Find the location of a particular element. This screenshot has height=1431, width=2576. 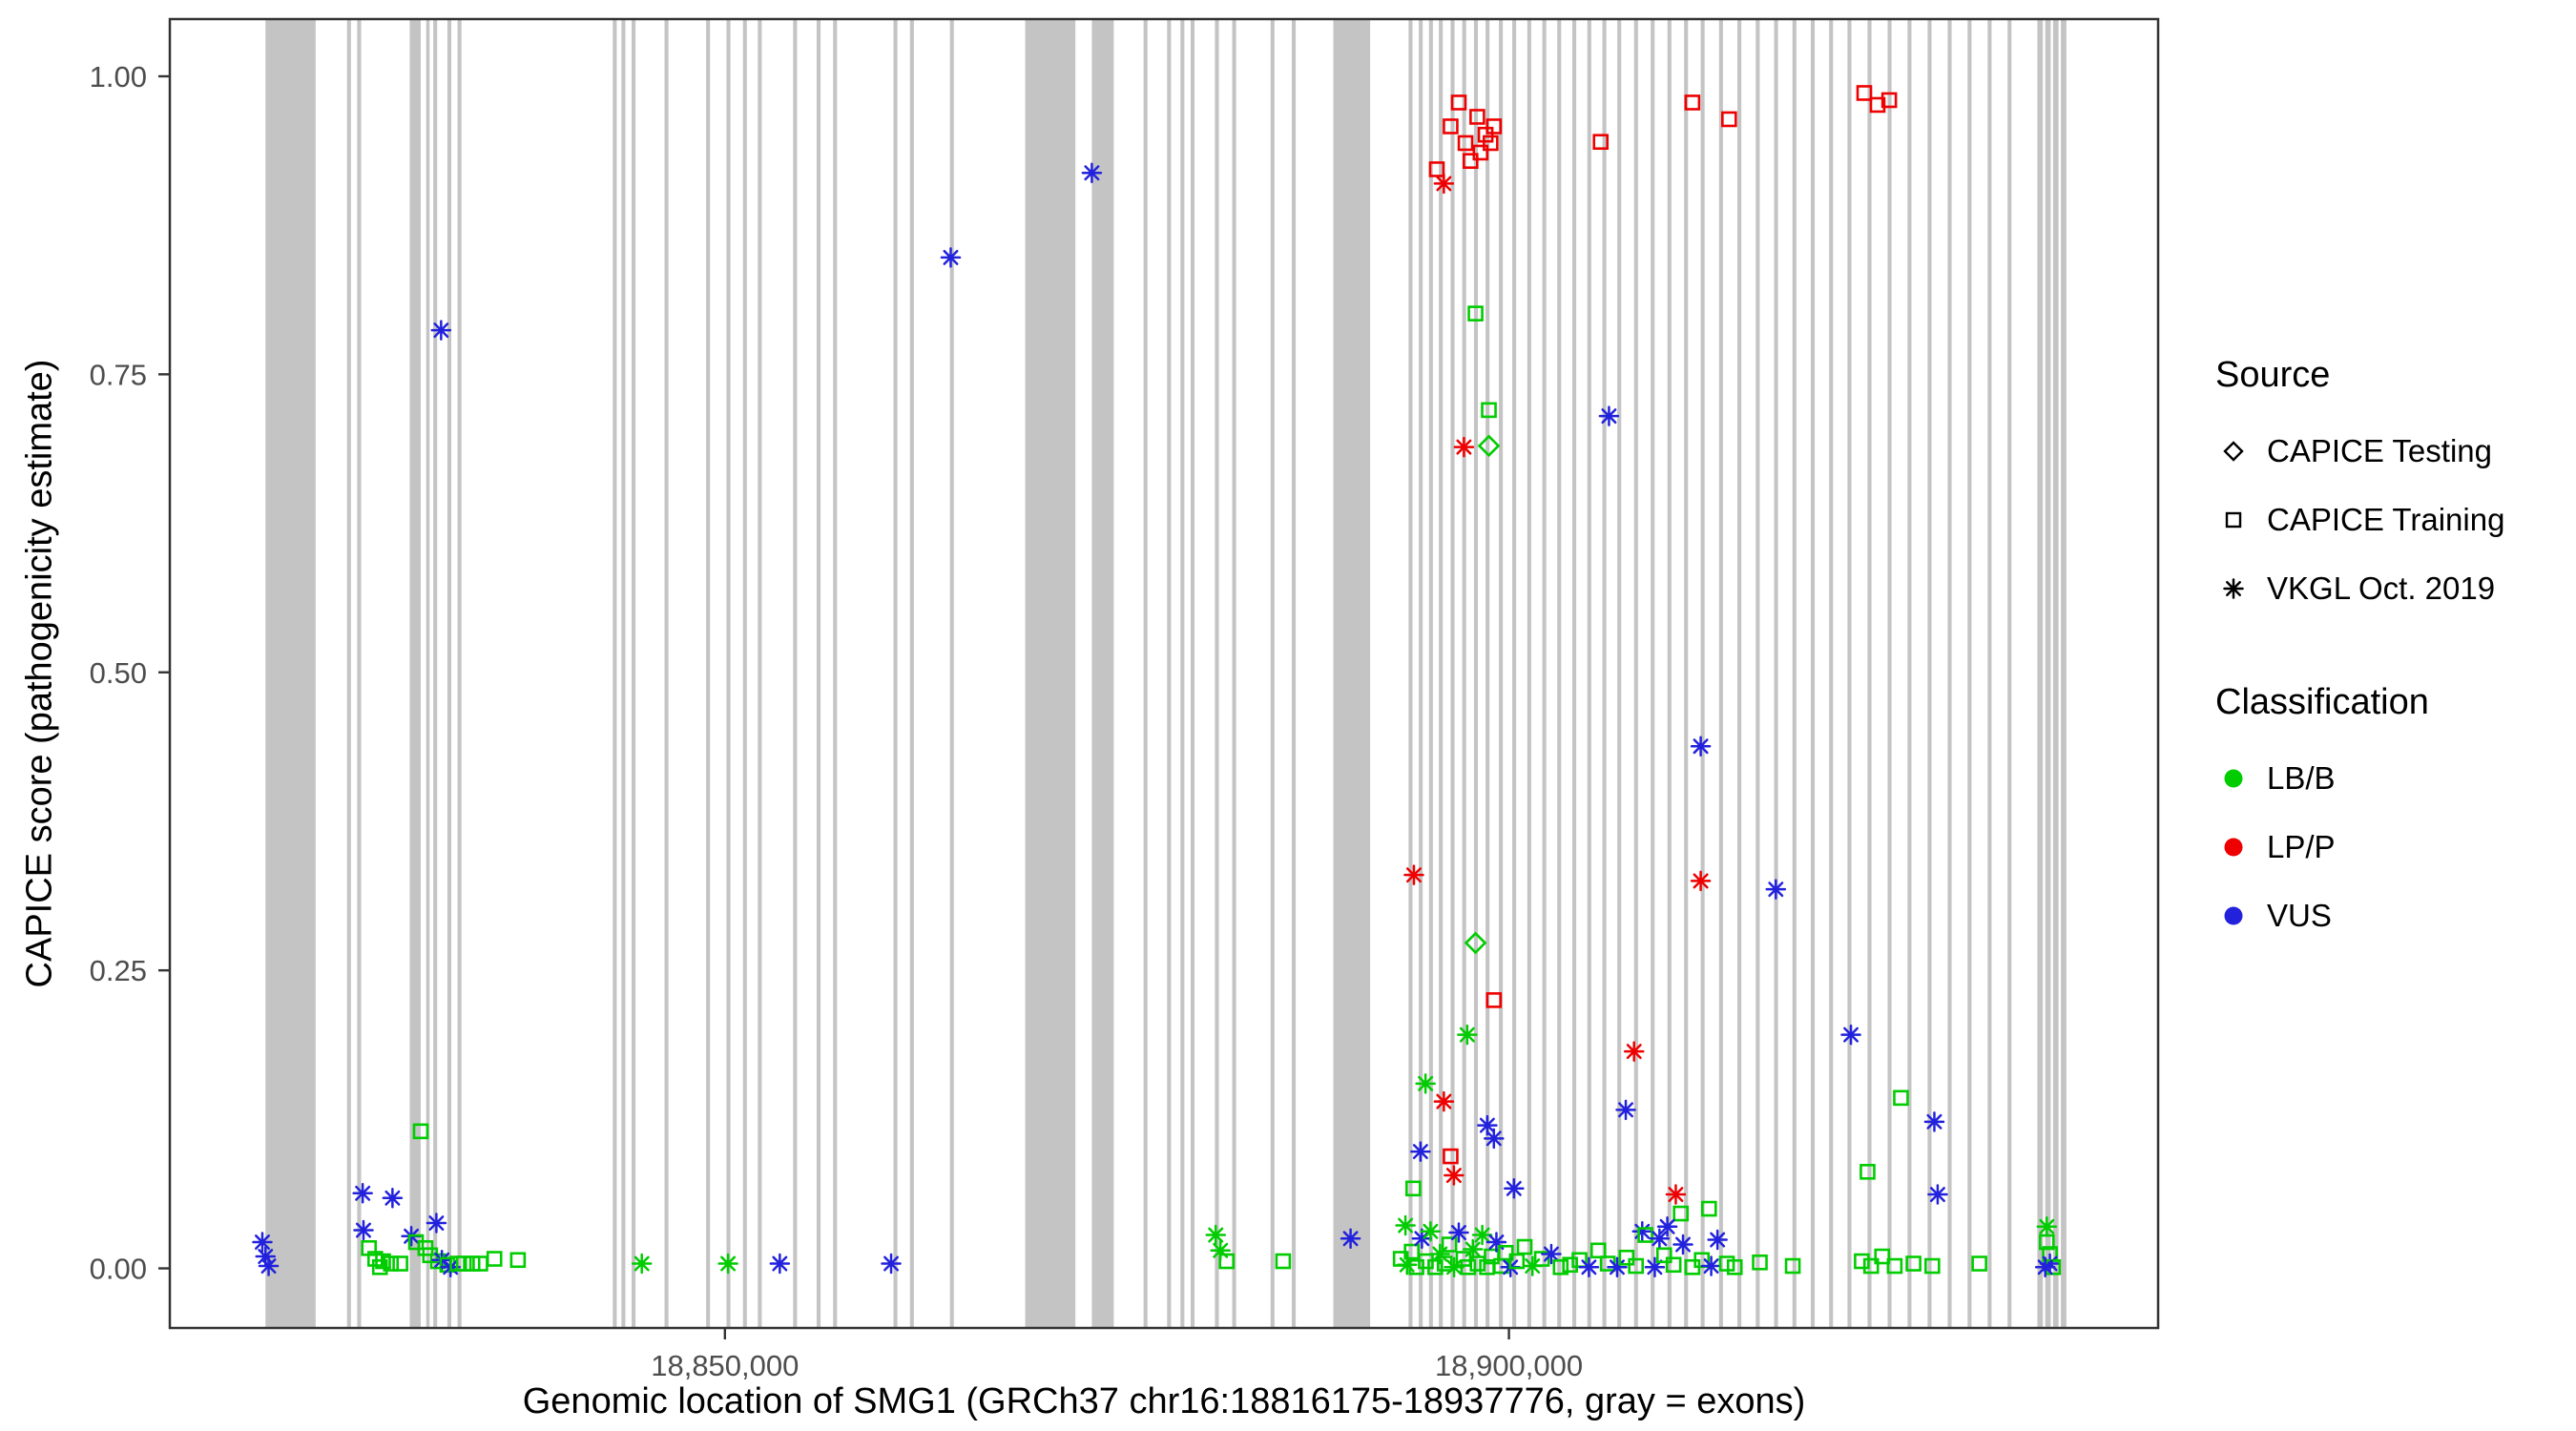

legend-item-capice-training: CAPICE Training is located at coordinates (2391, 520).